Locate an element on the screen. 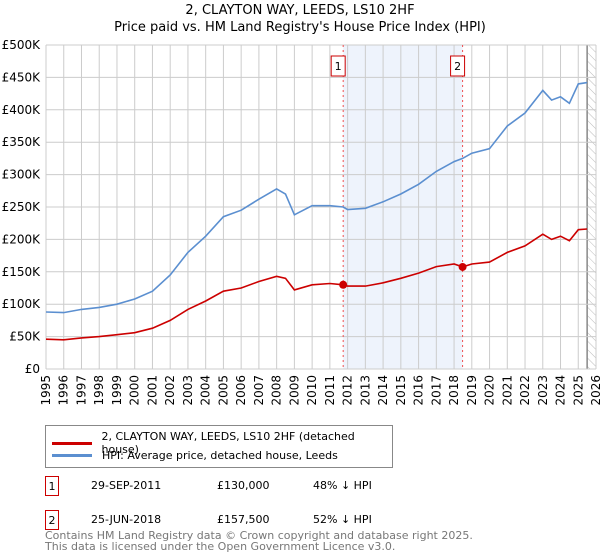 Image resolution: width=600 pixels, height=560 pixels. x-tick-label: 2013 is located at coordinates (365, 390).